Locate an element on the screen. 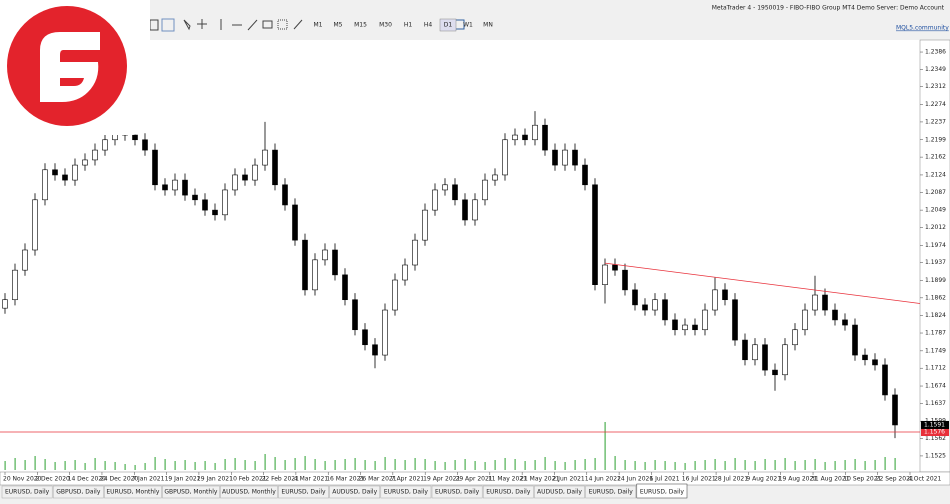 This screenshot has height=504, width=950. x-tick-label: 16 Jul 2021 is located at coordinates (699, 479).